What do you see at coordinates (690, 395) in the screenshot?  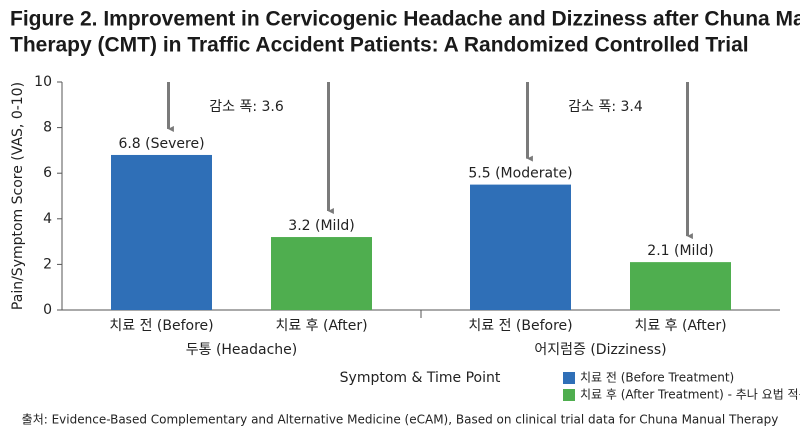 I see `legend-label: 치료 후 (After Treatment) - 추나 요법 적용` at bounding box center [690, 395].